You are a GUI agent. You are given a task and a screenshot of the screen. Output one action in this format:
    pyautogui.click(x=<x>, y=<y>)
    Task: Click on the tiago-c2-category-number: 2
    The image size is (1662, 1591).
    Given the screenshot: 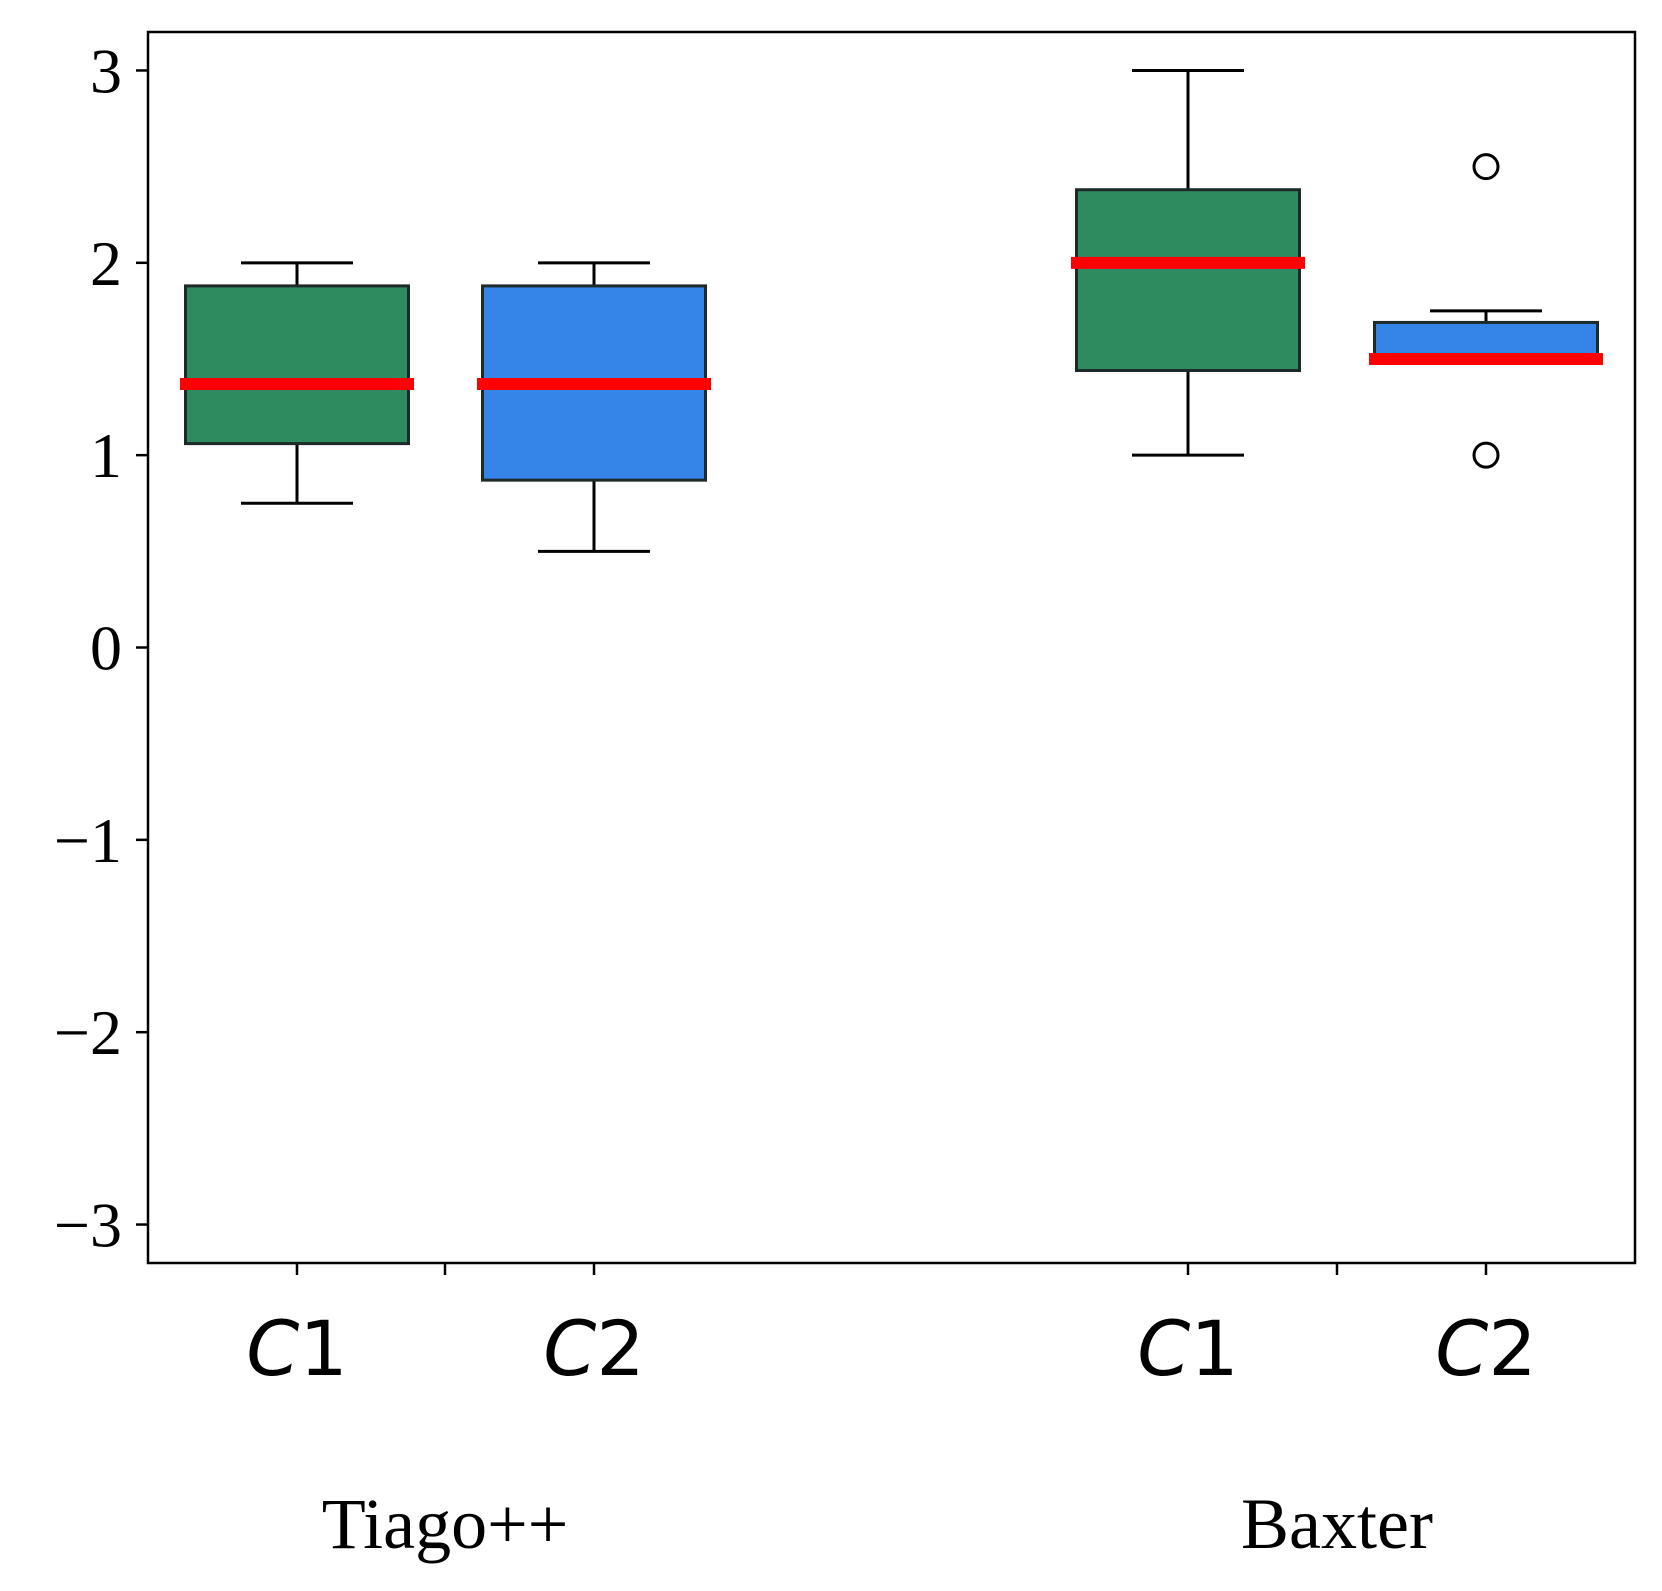 What is the action you would take?
    pyautogui.click(x=620, y=1348)
    